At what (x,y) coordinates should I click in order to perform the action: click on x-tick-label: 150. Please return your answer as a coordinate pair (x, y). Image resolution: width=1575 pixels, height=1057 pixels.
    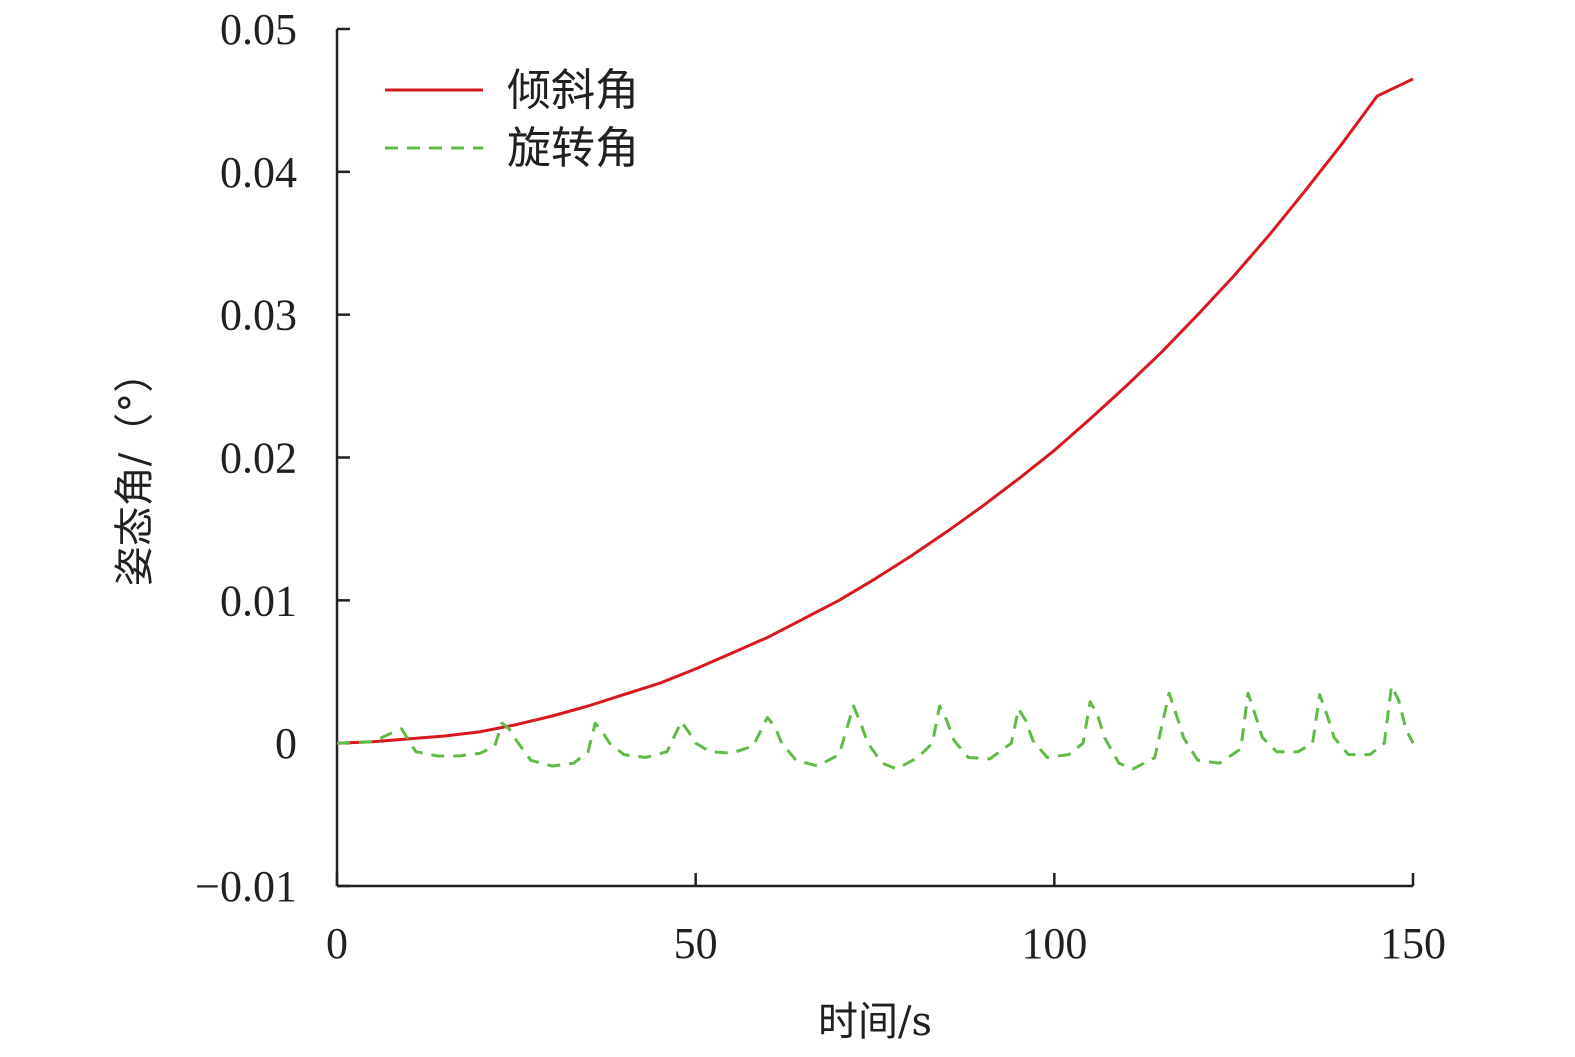
    Looking at the image, I should click on (1413, 943).